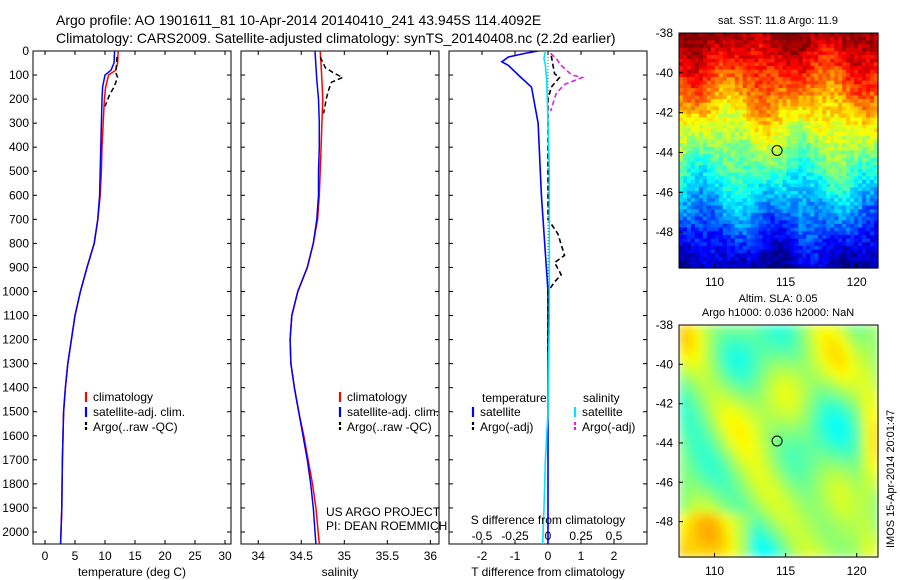 Image resolution: width=900 pixels, height=580 pixels. Describe the element at coordinates (665, 33) in the screenshot. I see `sst_map-ytick-label: -38` at that location.